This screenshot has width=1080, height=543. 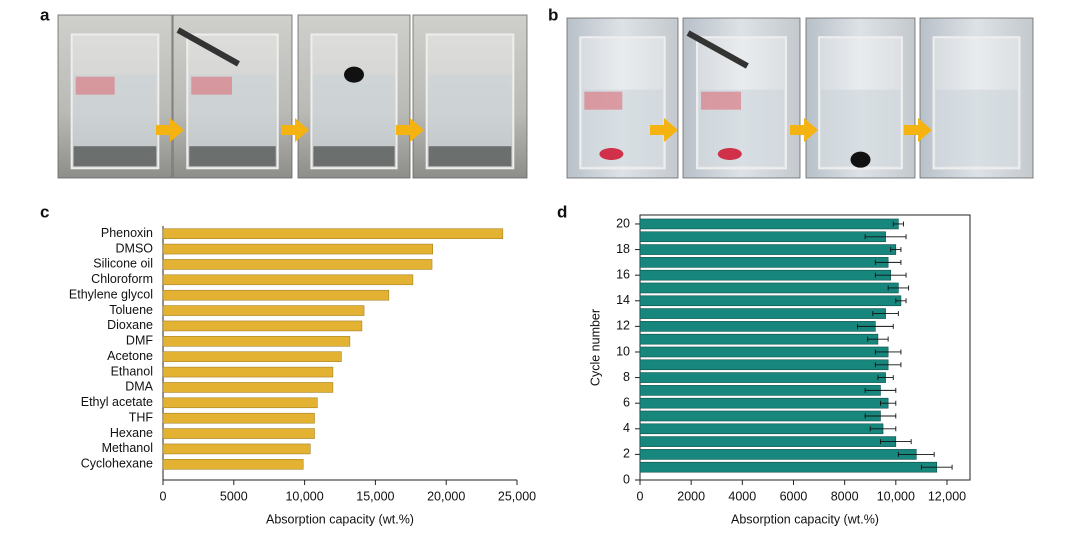 I want to click on x-tick-label: 8000, so click(x=845, y=496).